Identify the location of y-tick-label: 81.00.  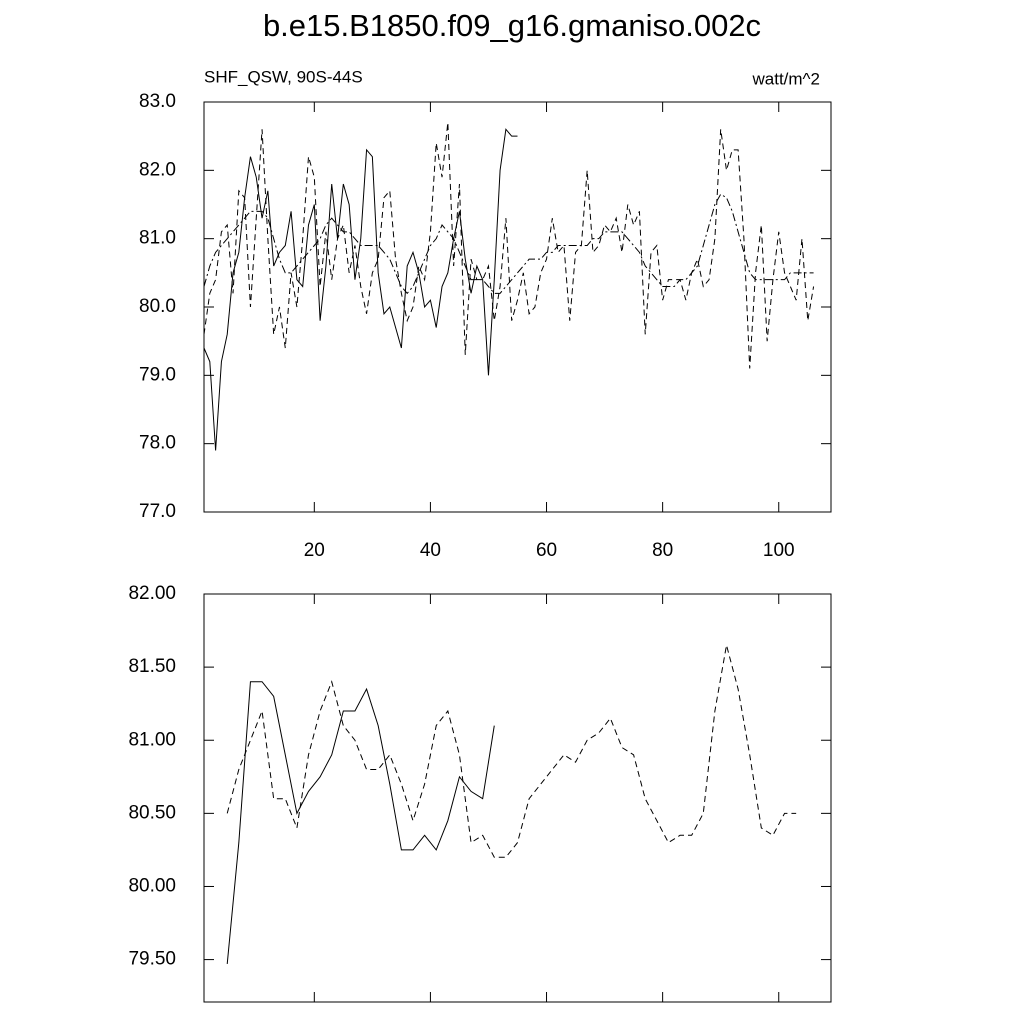
(152, 739).